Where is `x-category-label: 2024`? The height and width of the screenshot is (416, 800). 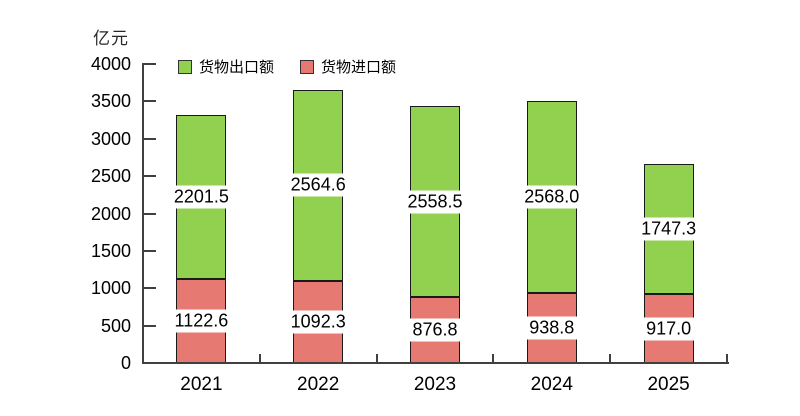 x-category-label: 2024 is located at coordinates (551, 384).